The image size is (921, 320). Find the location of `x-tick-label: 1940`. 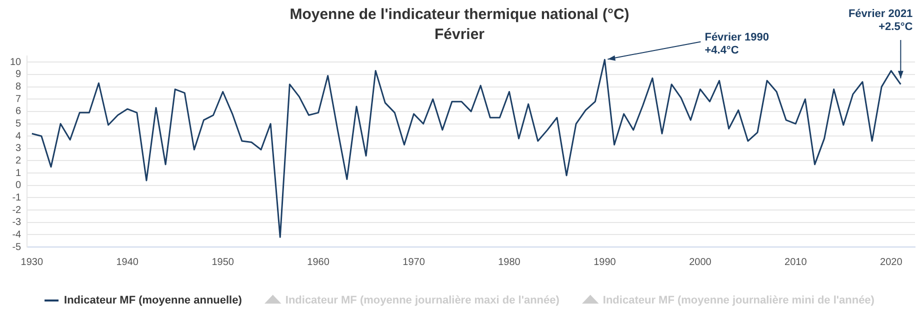

x-tick-label: 1940 is located at coordinates (127, 262).